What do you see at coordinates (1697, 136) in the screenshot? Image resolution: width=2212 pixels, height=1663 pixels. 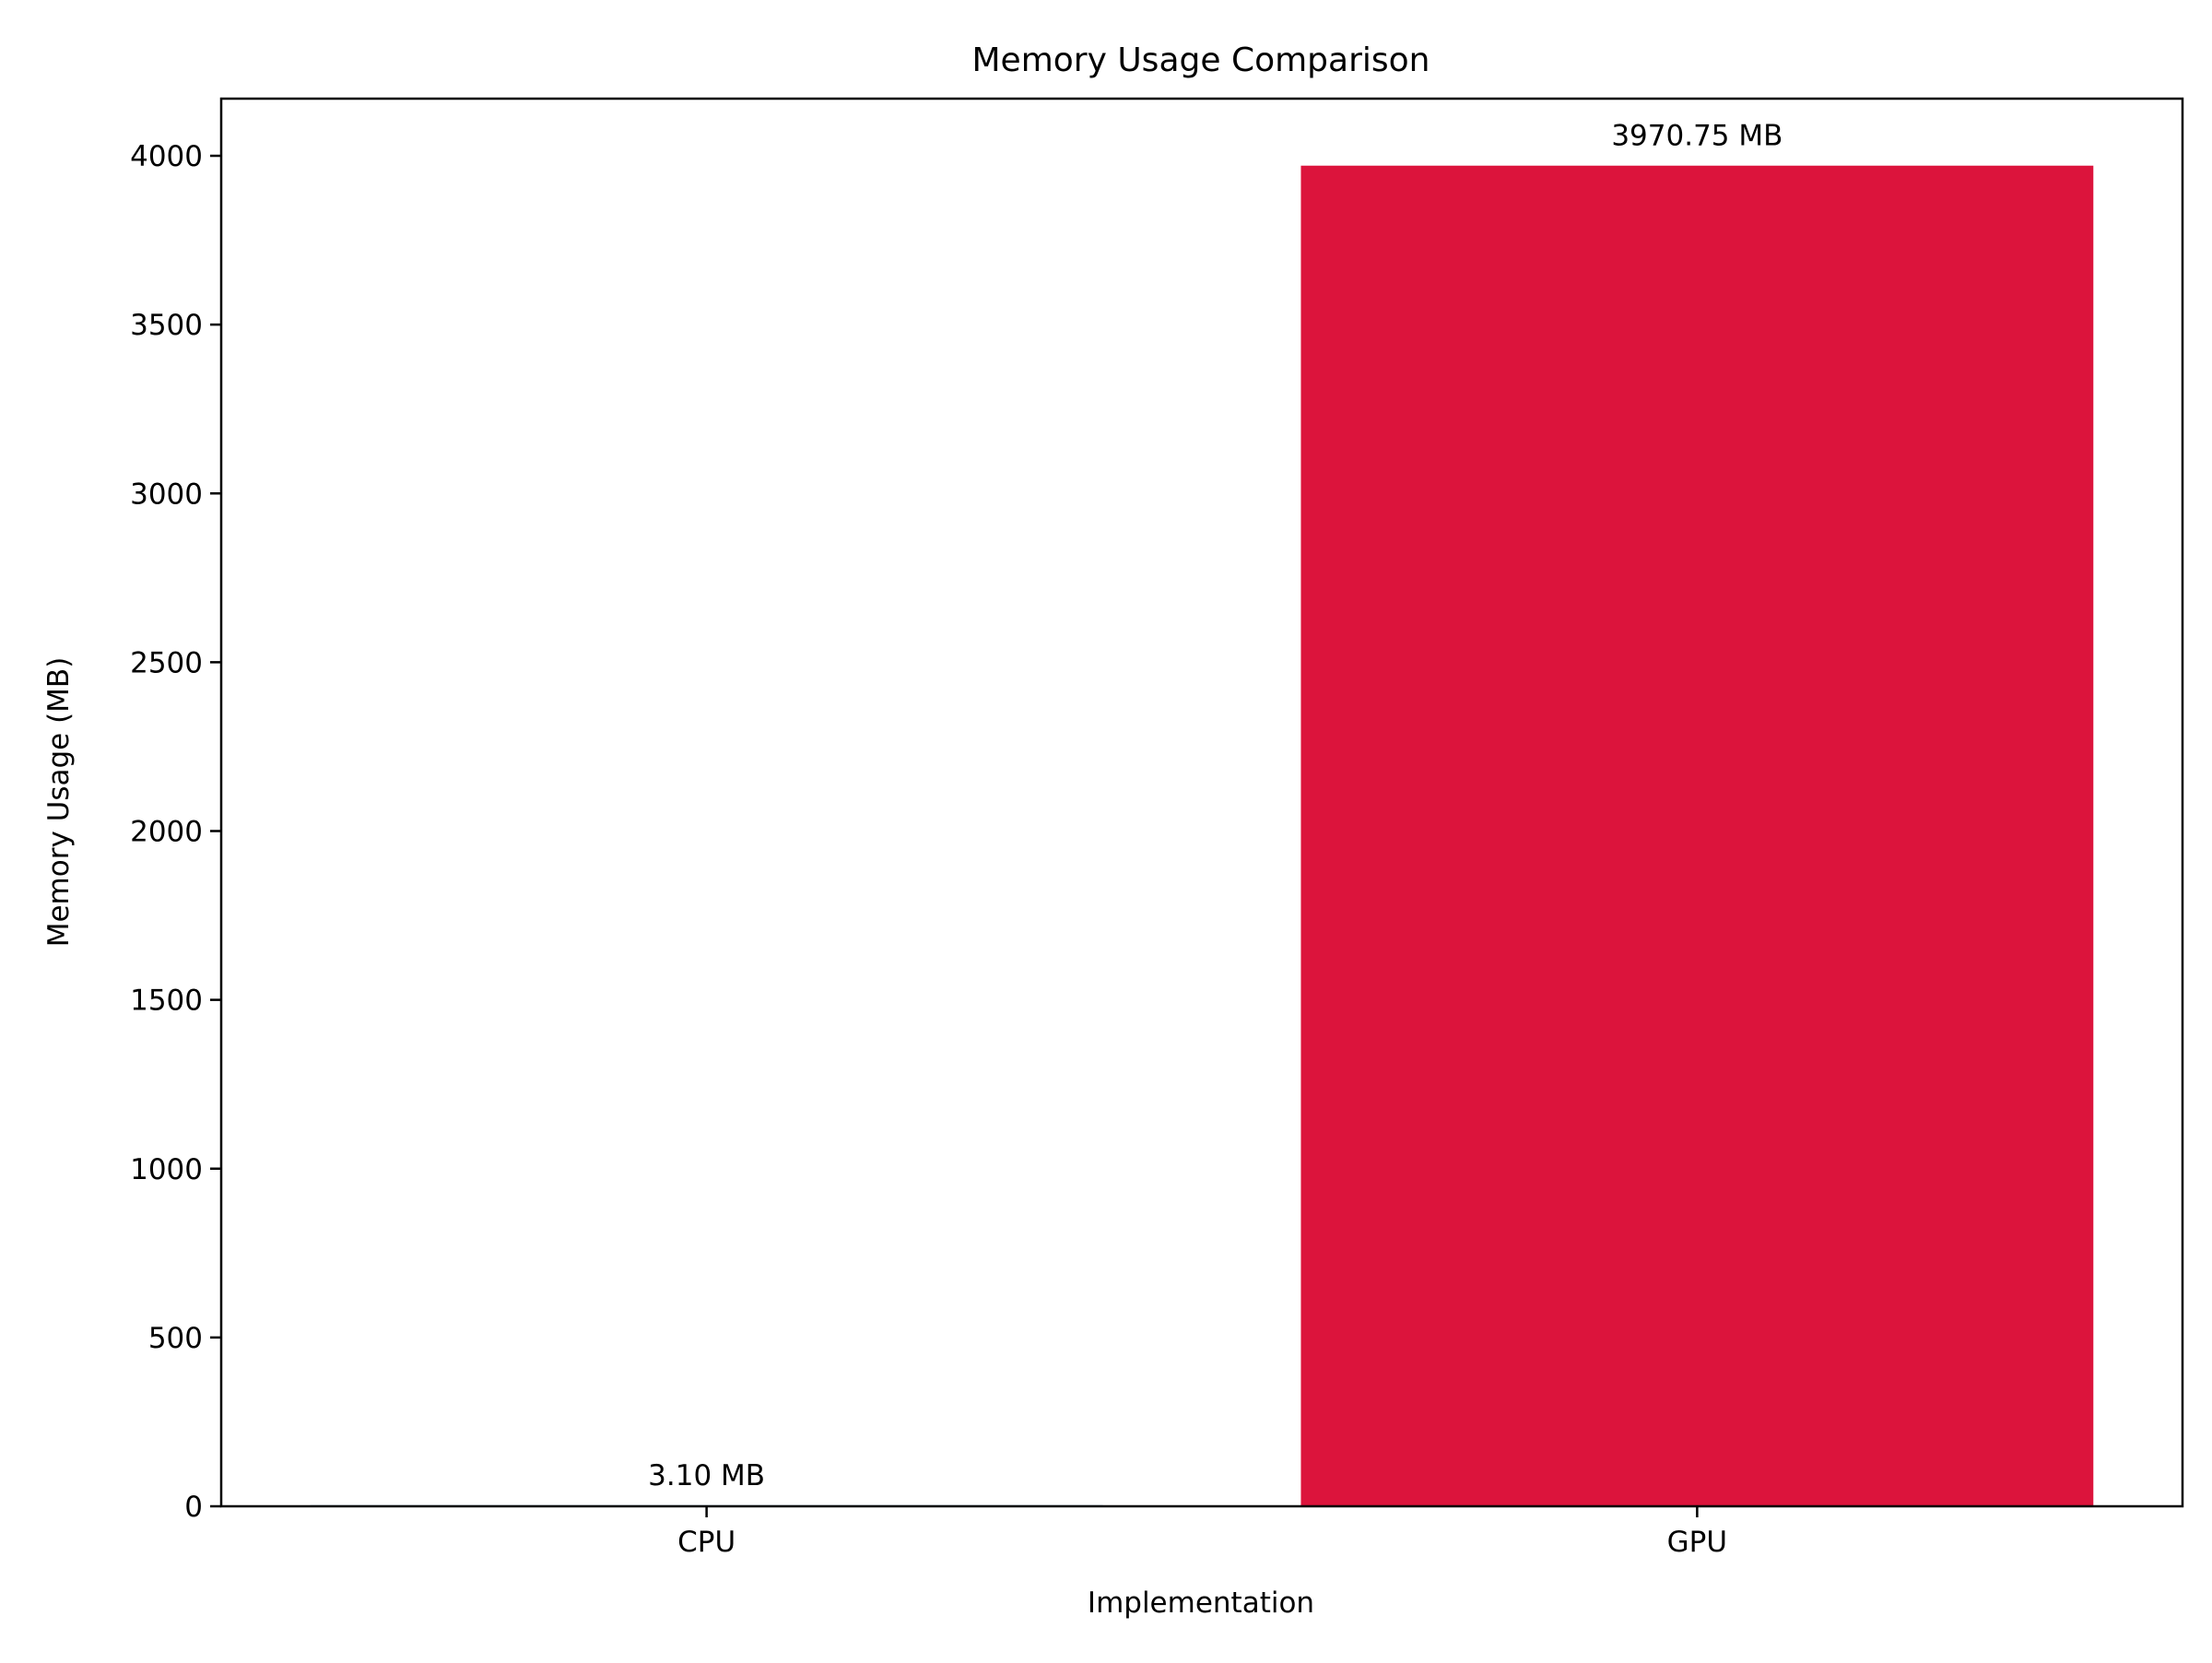 I see `bar-value-label-gpu: 3970.75 MB` at bounding box center [1697, 136].